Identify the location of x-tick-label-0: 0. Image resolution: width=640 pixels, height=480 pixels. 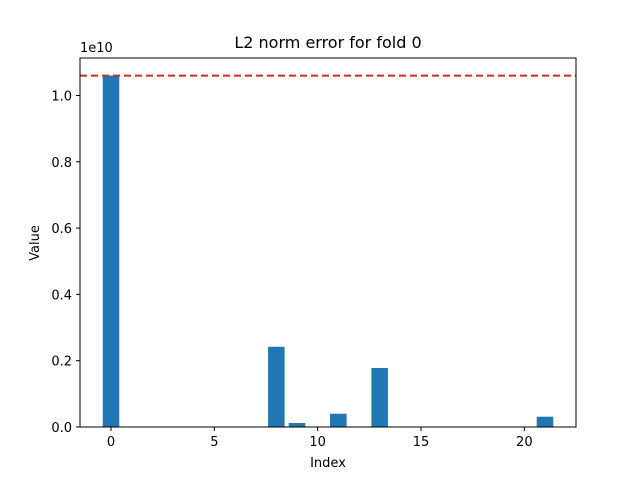
(111, 442).